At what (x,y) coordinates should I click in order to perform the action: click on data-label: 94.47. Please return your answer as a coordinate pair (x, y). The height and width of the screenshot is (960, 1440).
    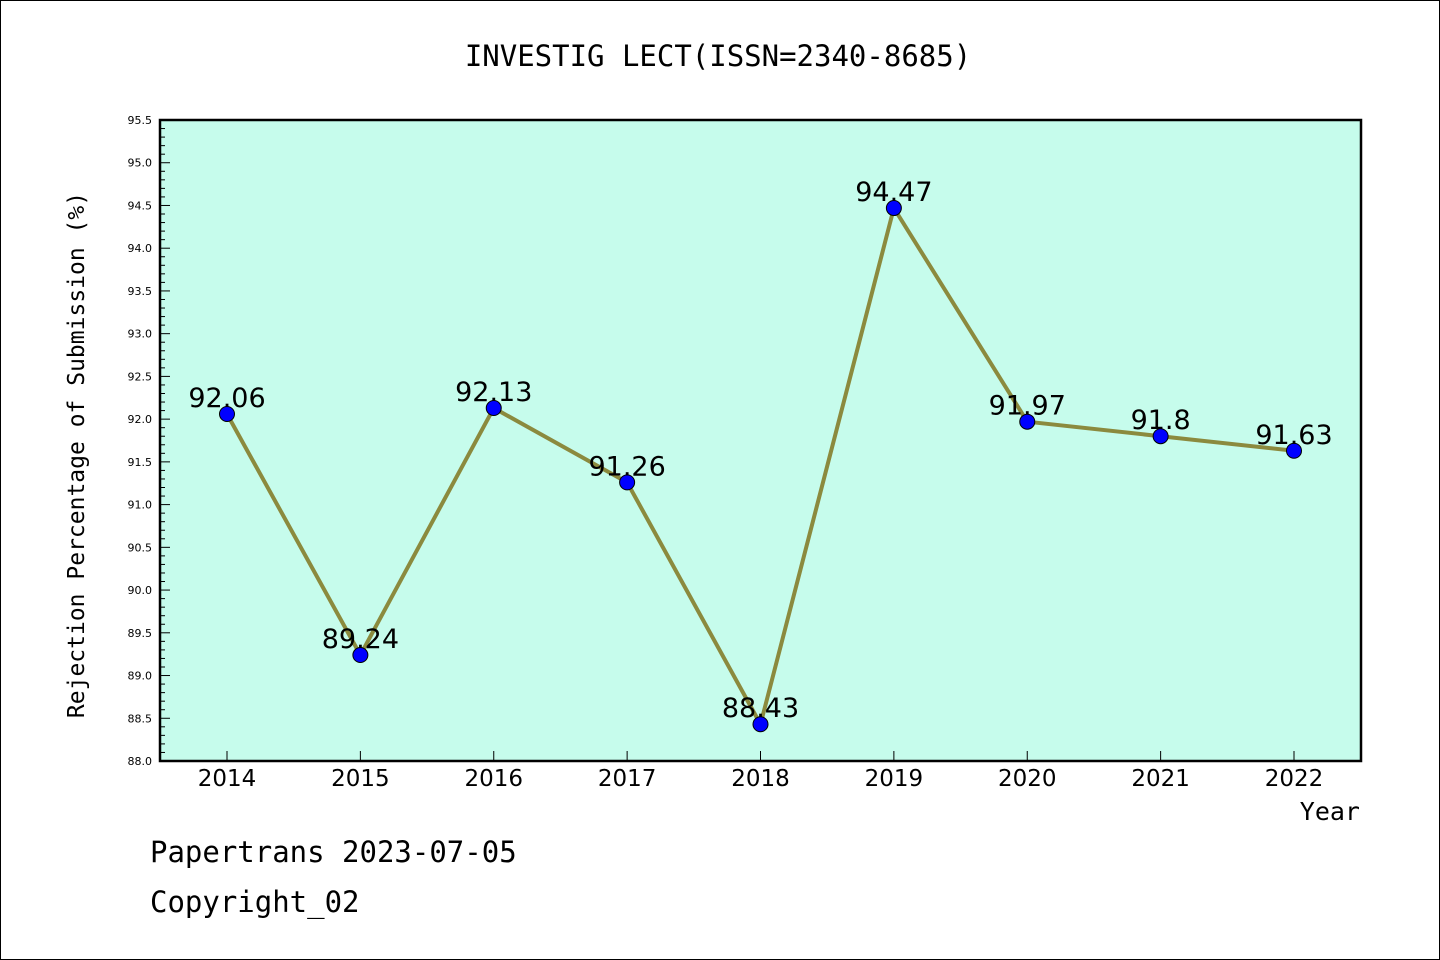
    Looking at the image, I should click on (893, 192).